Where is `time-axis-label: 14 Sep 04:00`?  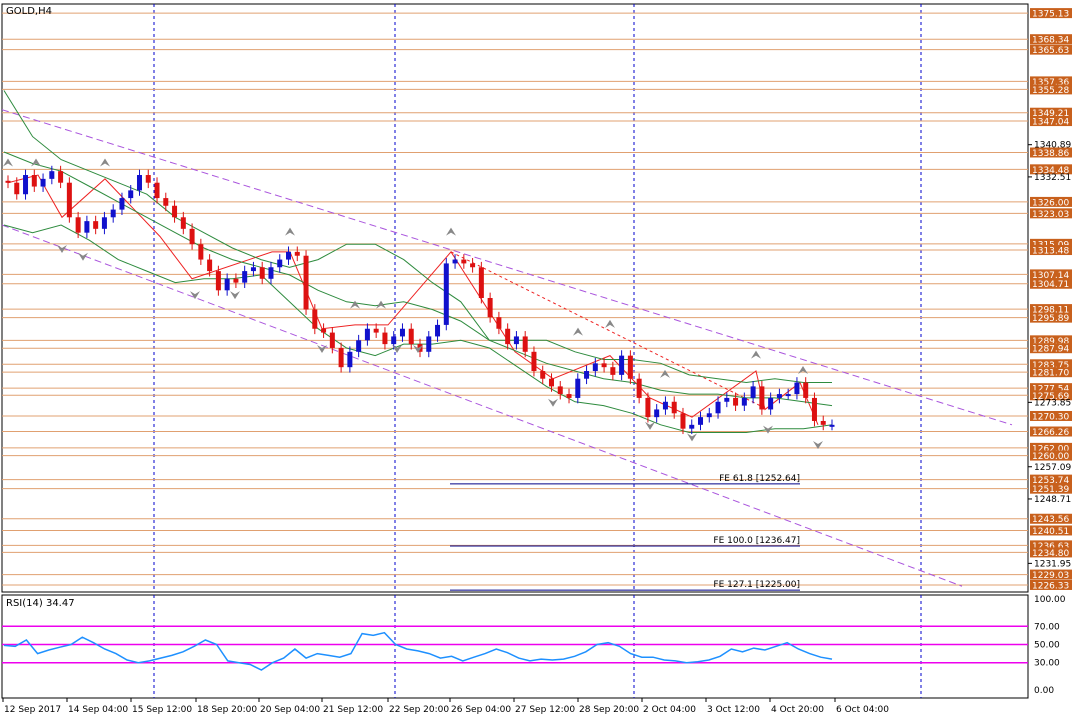
time-axis-label: 14 Sep 04:00 is located at coordinates (98, 710).